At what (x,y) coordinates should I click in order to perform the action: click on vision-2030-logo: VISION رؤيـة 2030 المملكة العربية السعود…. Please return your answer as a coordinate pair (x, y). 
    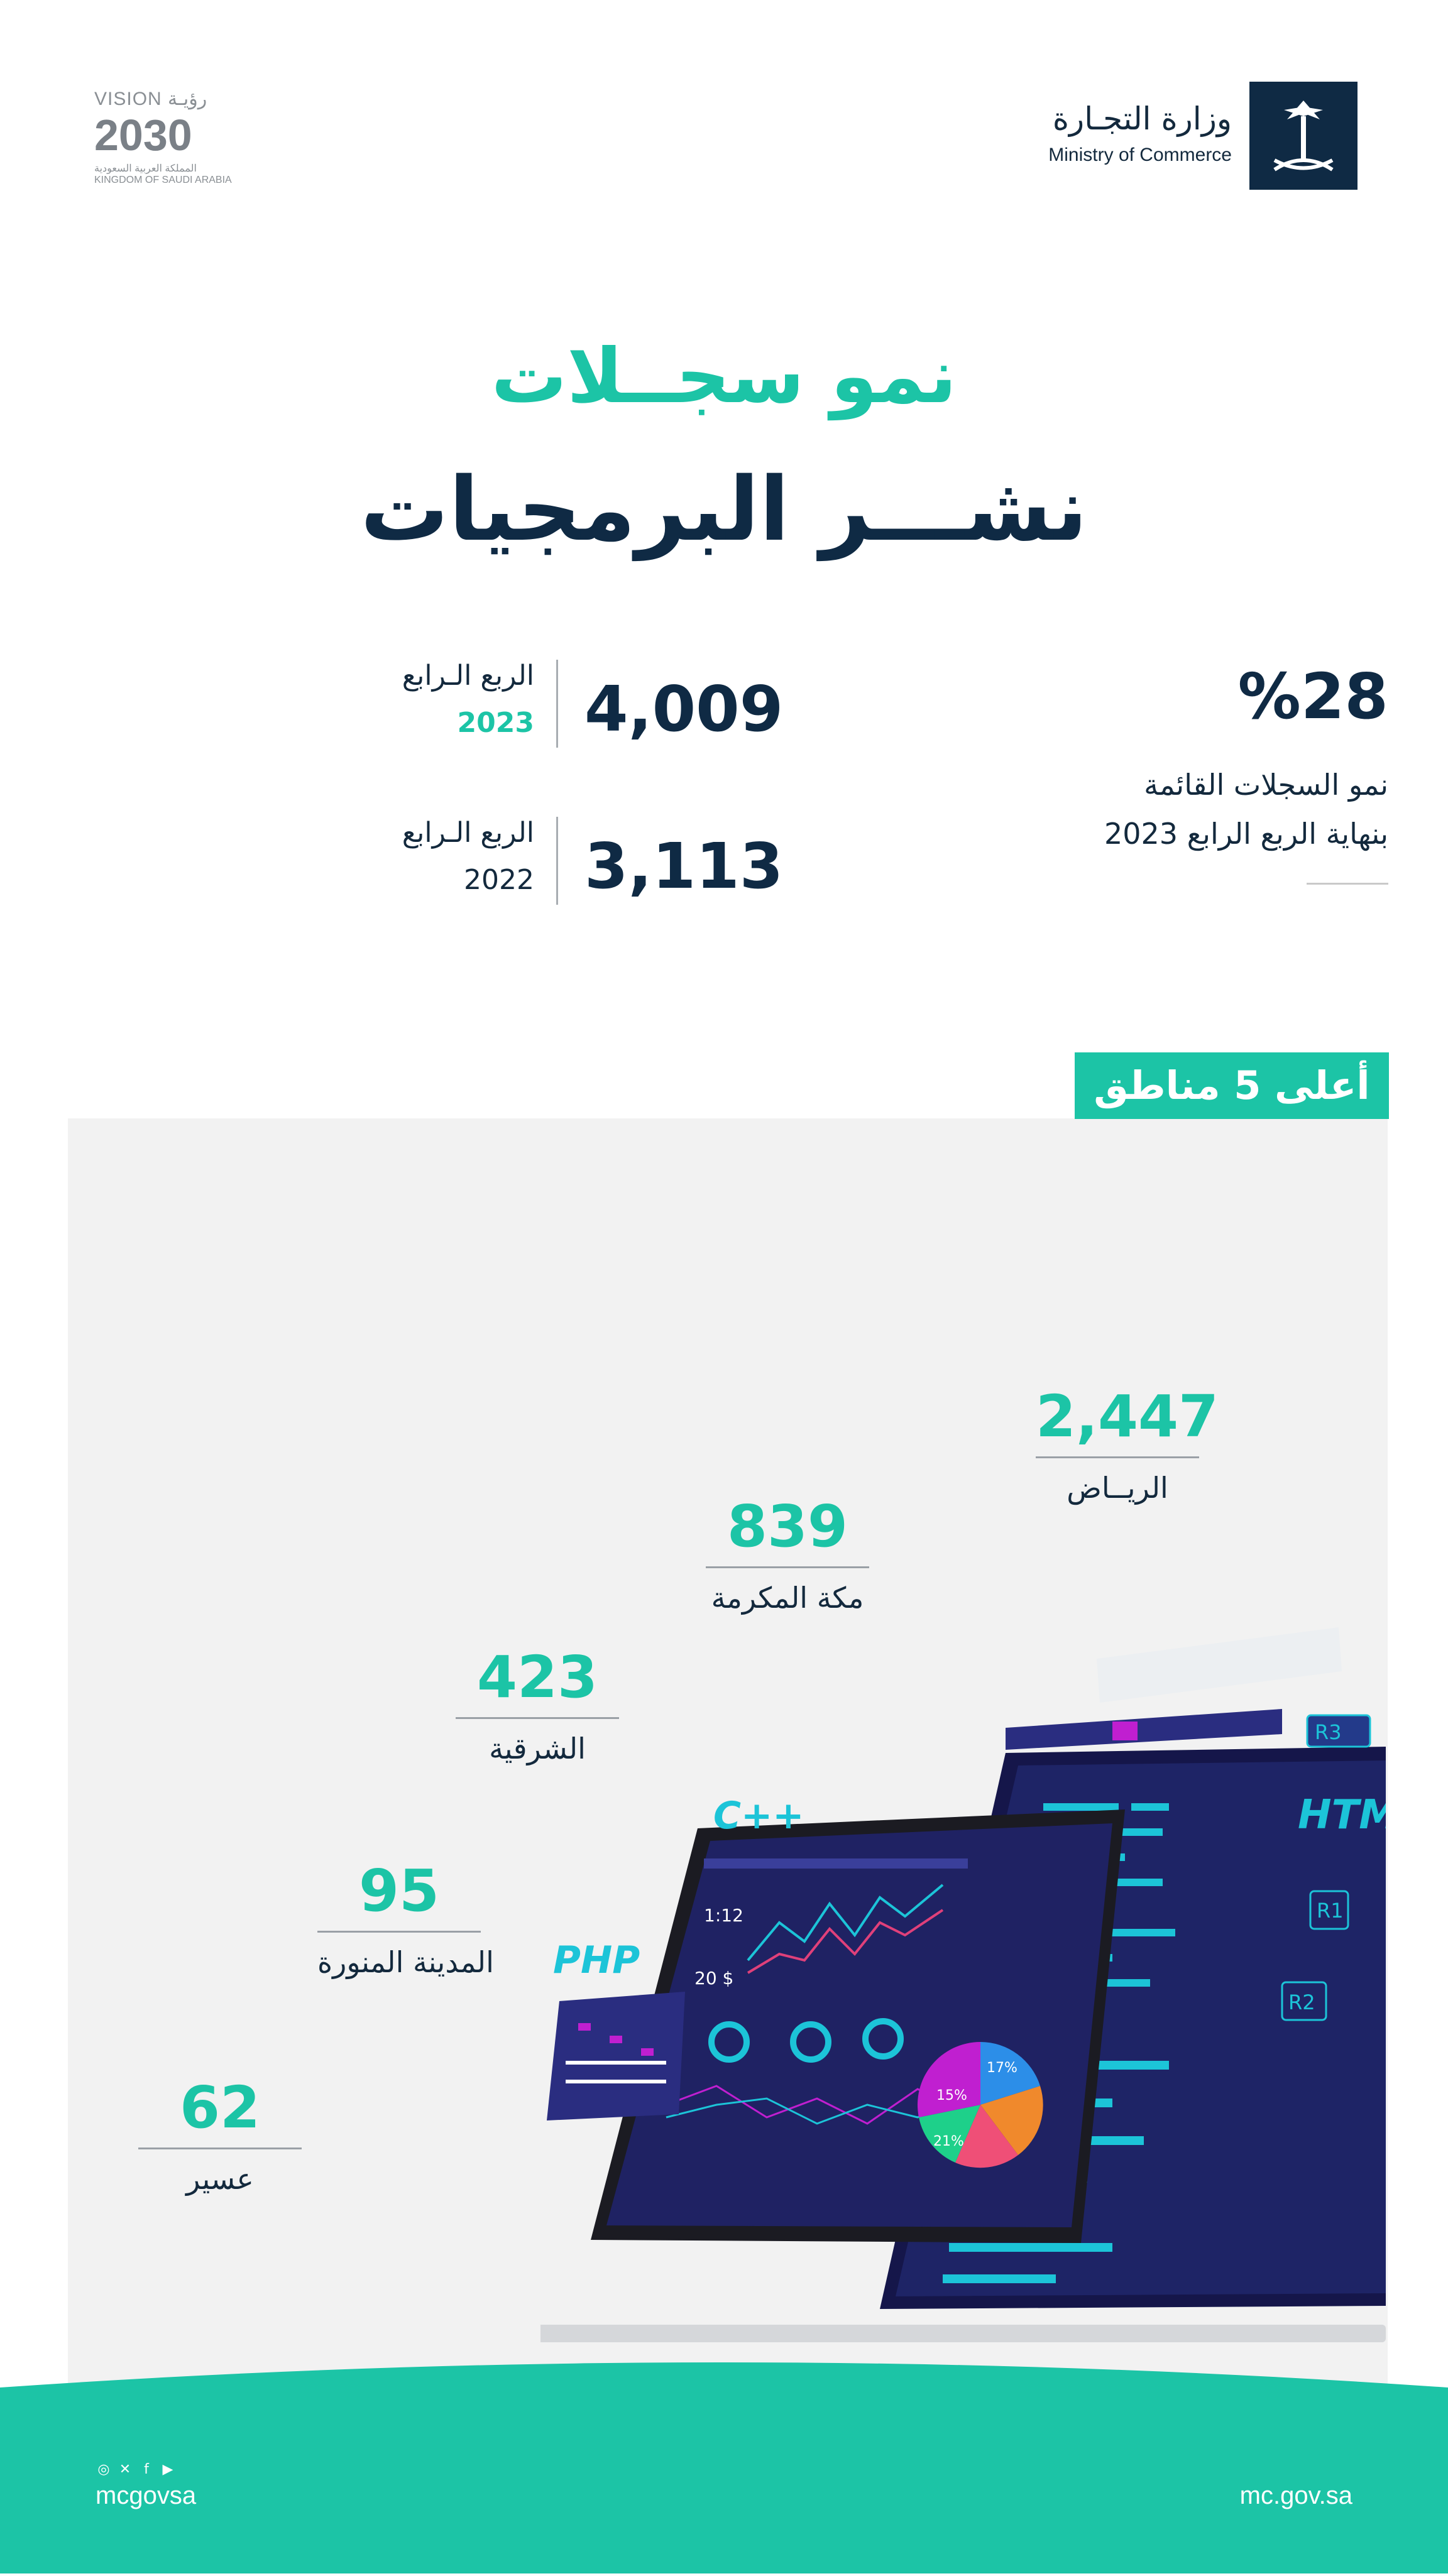
    Looking at the image, I should click on (166, 136).